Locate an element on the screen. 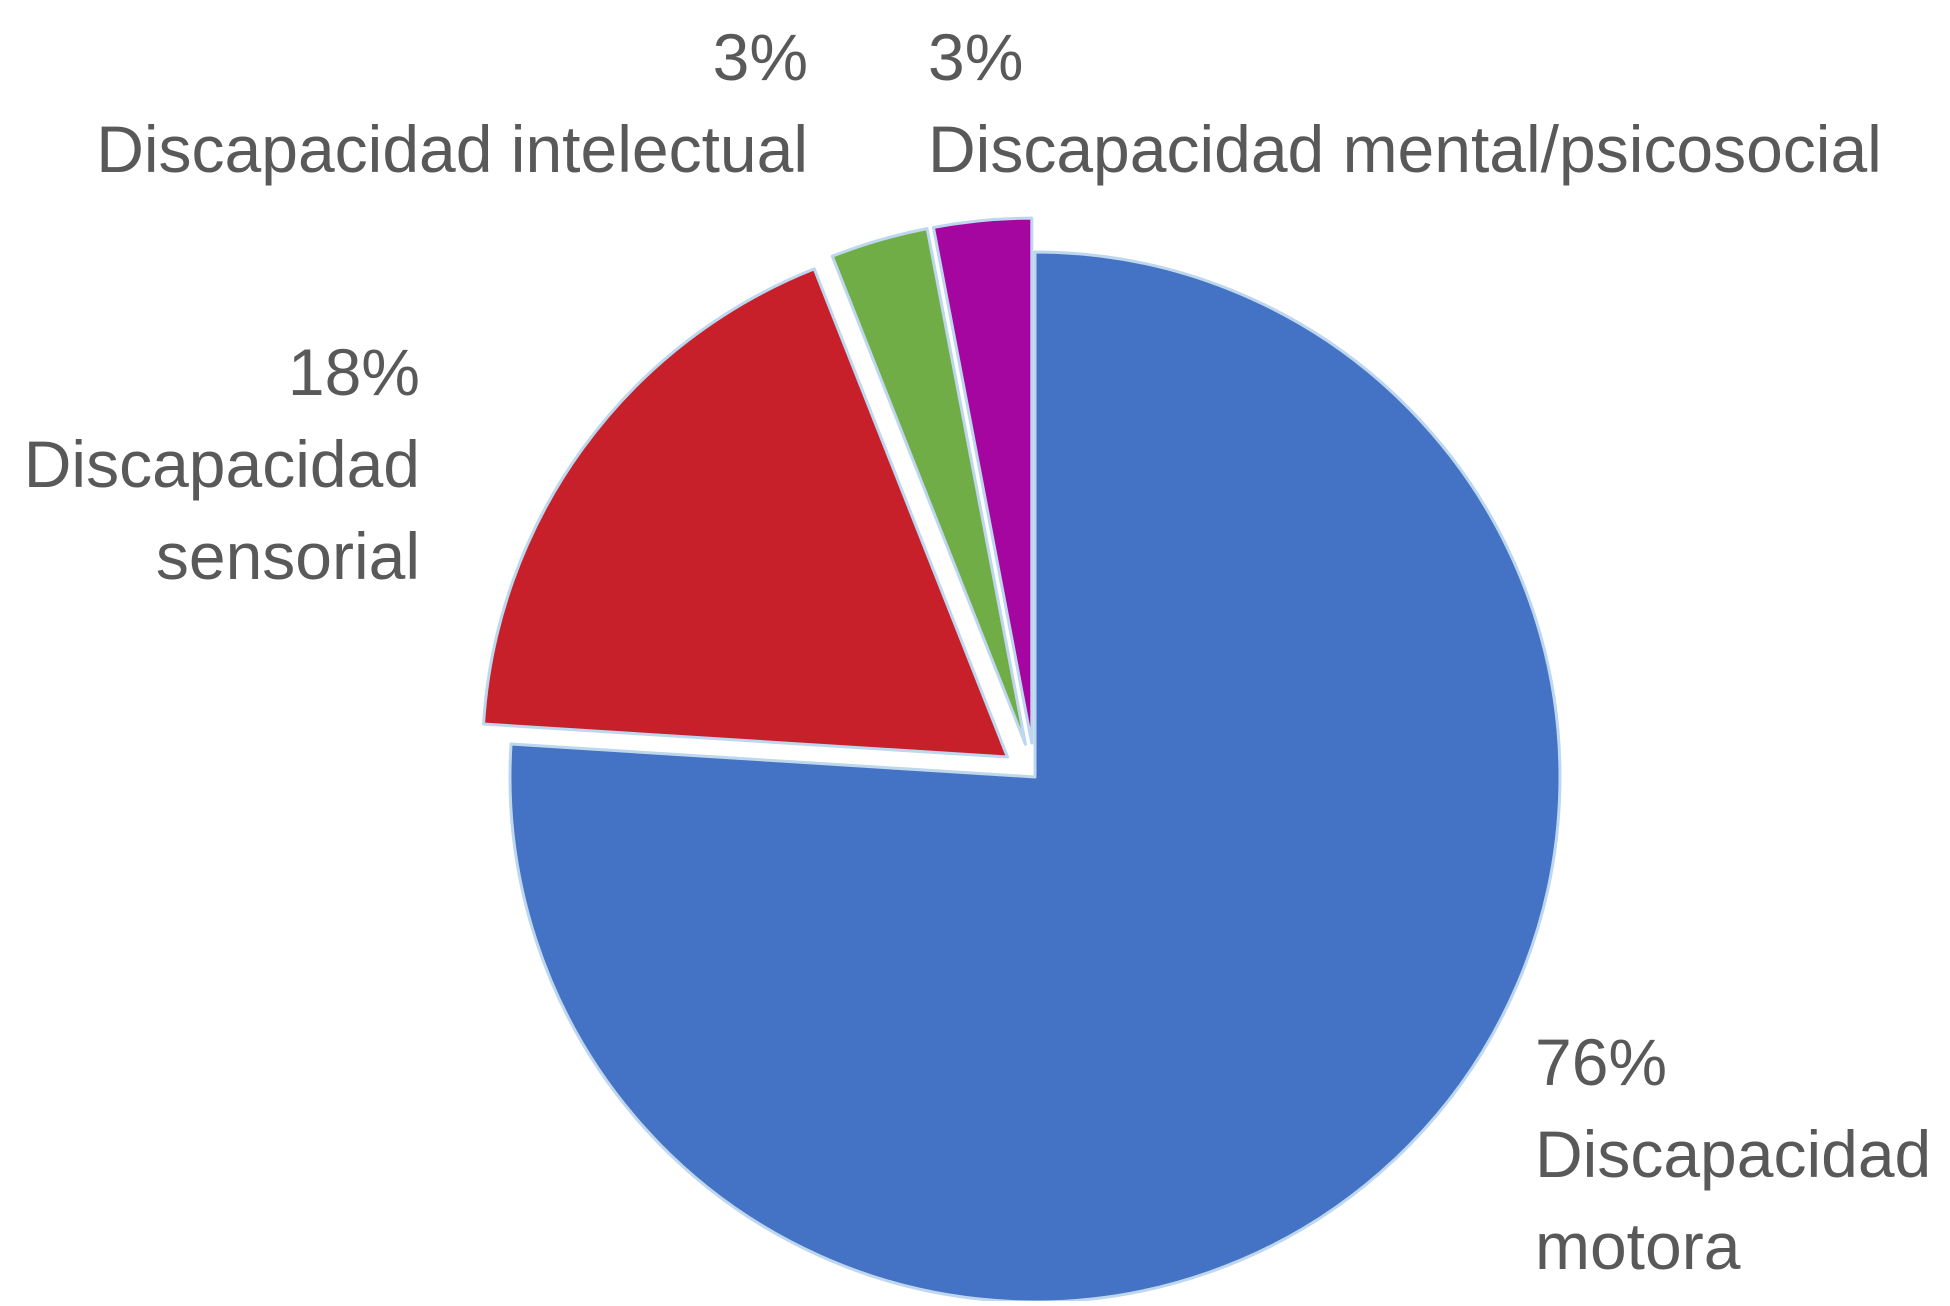 The width and height of the screenshot is (1950, 1306). slice-label-1: 76% Discapacidad motora is located at coordinates (1733, 1154).